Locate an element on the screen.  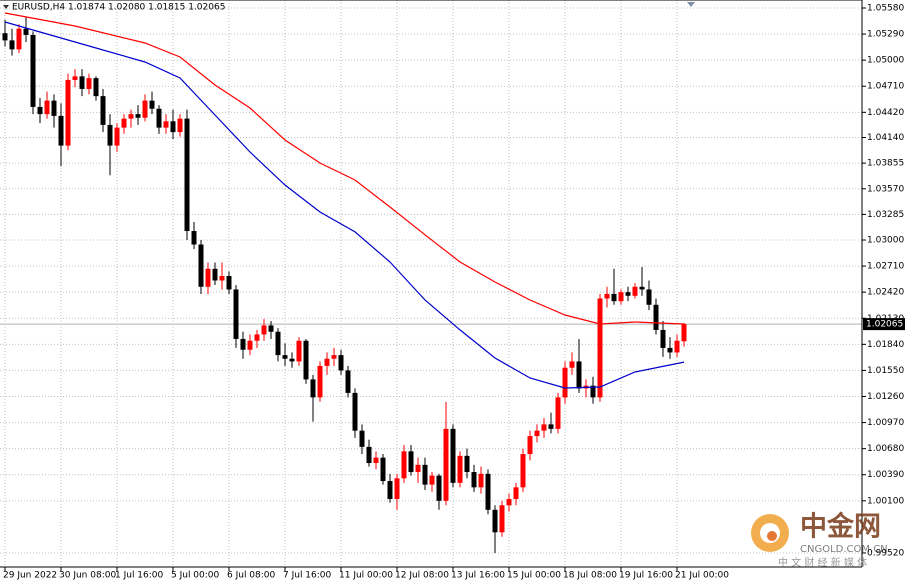
y-tick-label: 1.00100 is located at coordinates (885, 501).